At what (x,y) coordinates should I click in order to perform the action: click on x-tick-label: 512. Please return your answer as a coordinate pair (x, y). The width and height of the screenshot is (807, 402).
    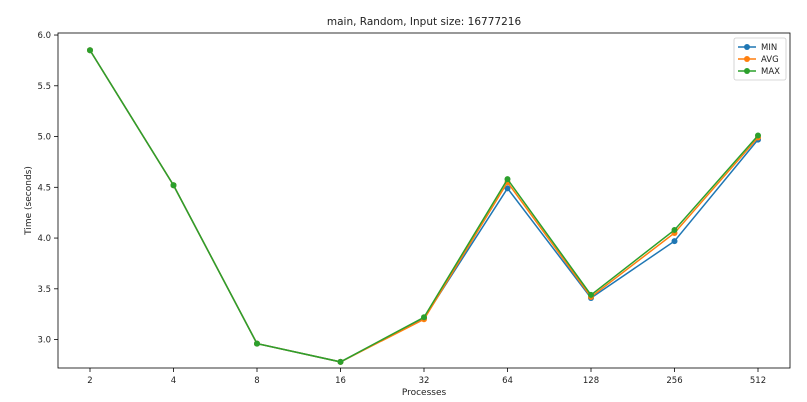
    Looking at the image, I should click on (758, 381).